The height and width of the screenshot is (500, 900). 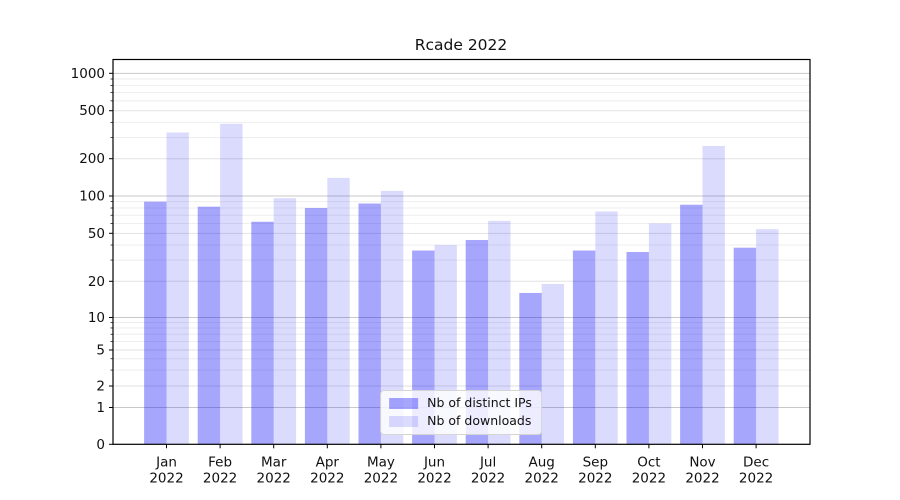 I want to click on bar-distinct-ips-feb, so click(x=209, y=325).